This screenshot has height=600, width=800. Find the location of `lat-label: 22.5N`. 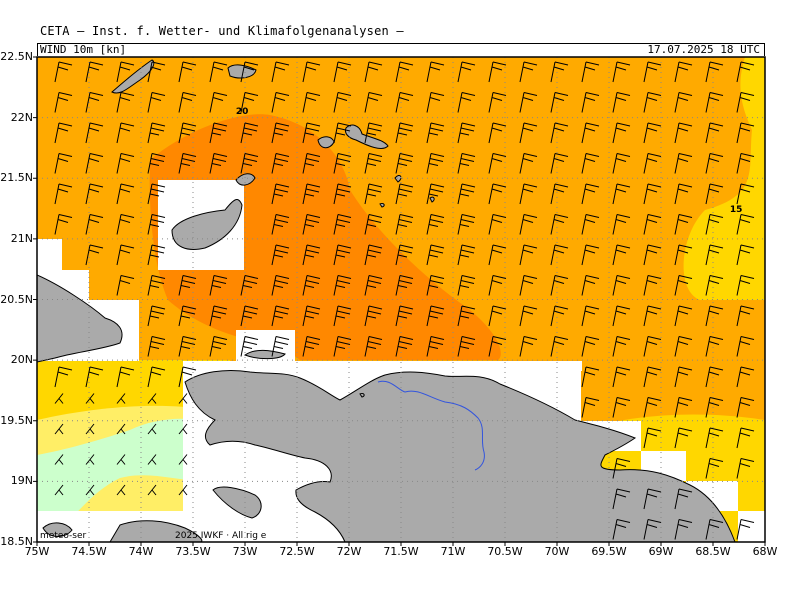

lat-label: 22.5N is located at coordinates (16, 56).